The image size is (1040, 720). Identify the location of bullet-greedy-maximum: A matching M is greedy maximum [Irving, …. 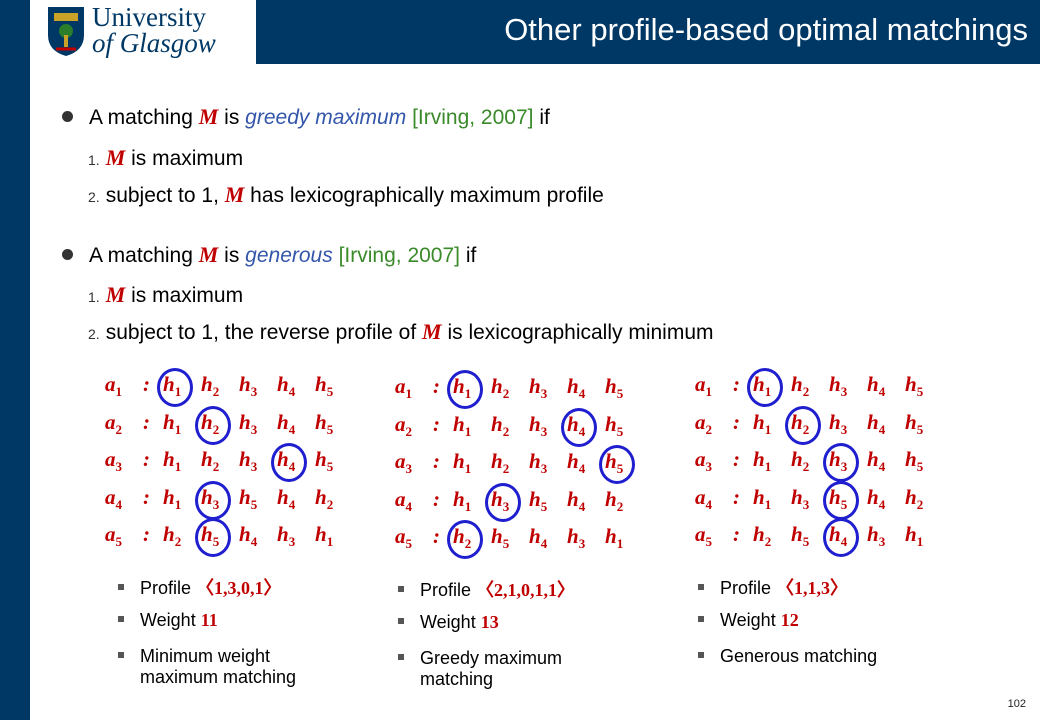
(306, 117).